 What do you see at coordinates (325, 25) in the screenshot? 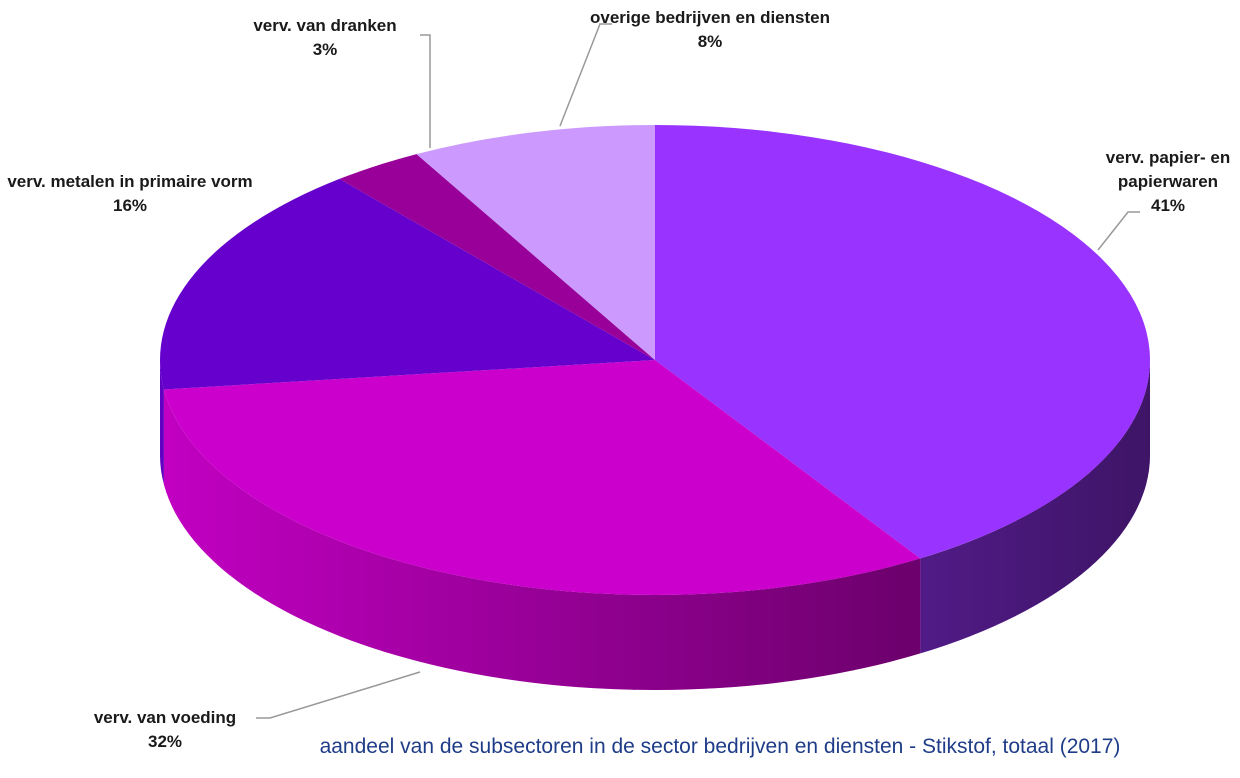
I see `category-label: verv. van dranken` at bounding box center [325, 25].